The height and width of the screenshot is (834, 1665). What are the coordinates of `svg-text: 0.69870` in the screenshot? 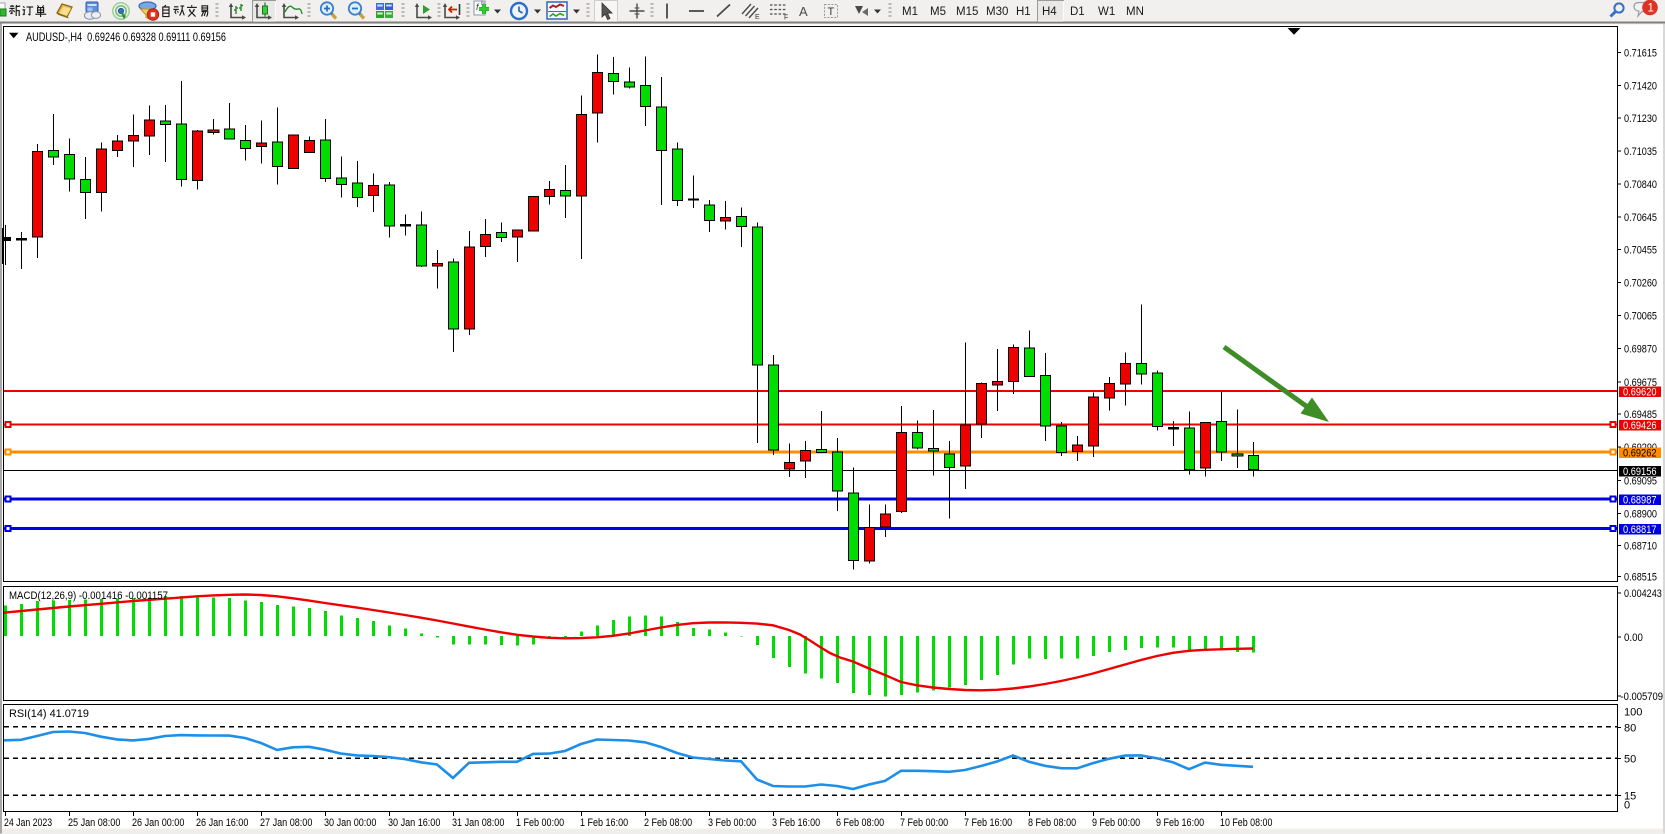 It's located at (1640, 350).